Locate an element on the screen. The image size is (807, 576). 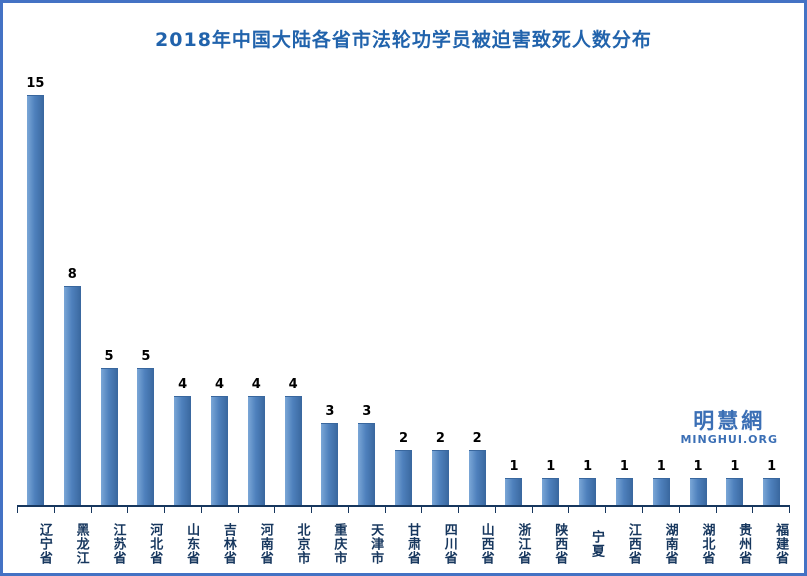
category-label: 浙江省 is located at coordinates (523, 544).